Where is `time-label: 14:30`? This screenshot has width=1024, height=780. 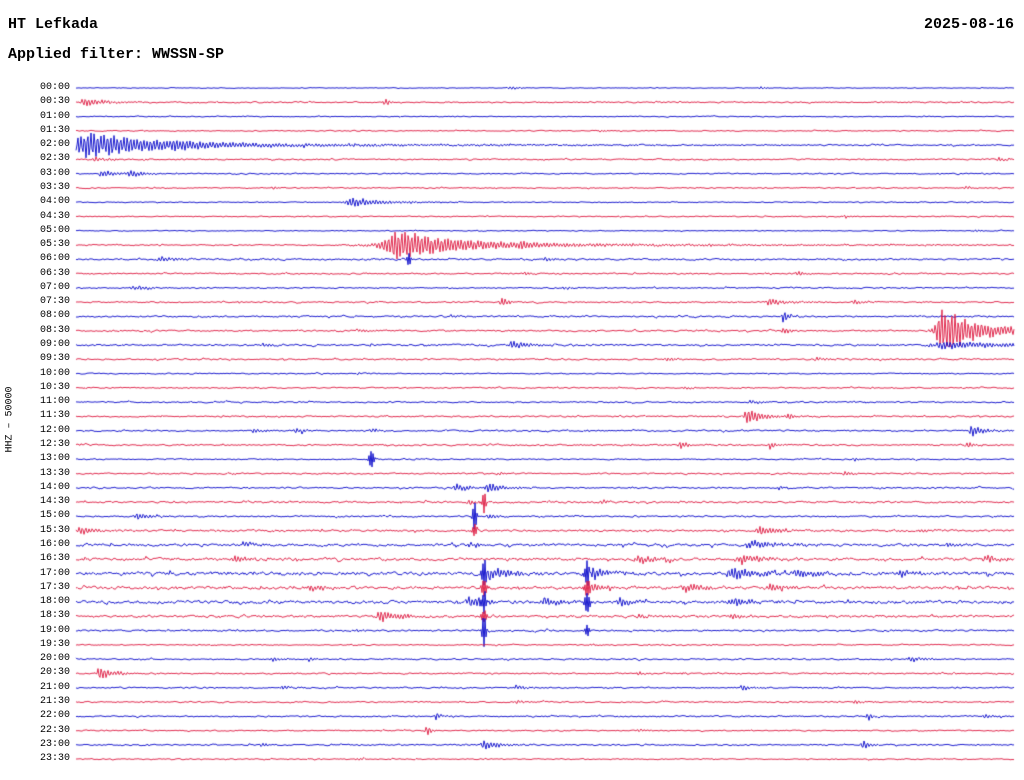 time-label: 14:30 is located at coordinates (54, 502).